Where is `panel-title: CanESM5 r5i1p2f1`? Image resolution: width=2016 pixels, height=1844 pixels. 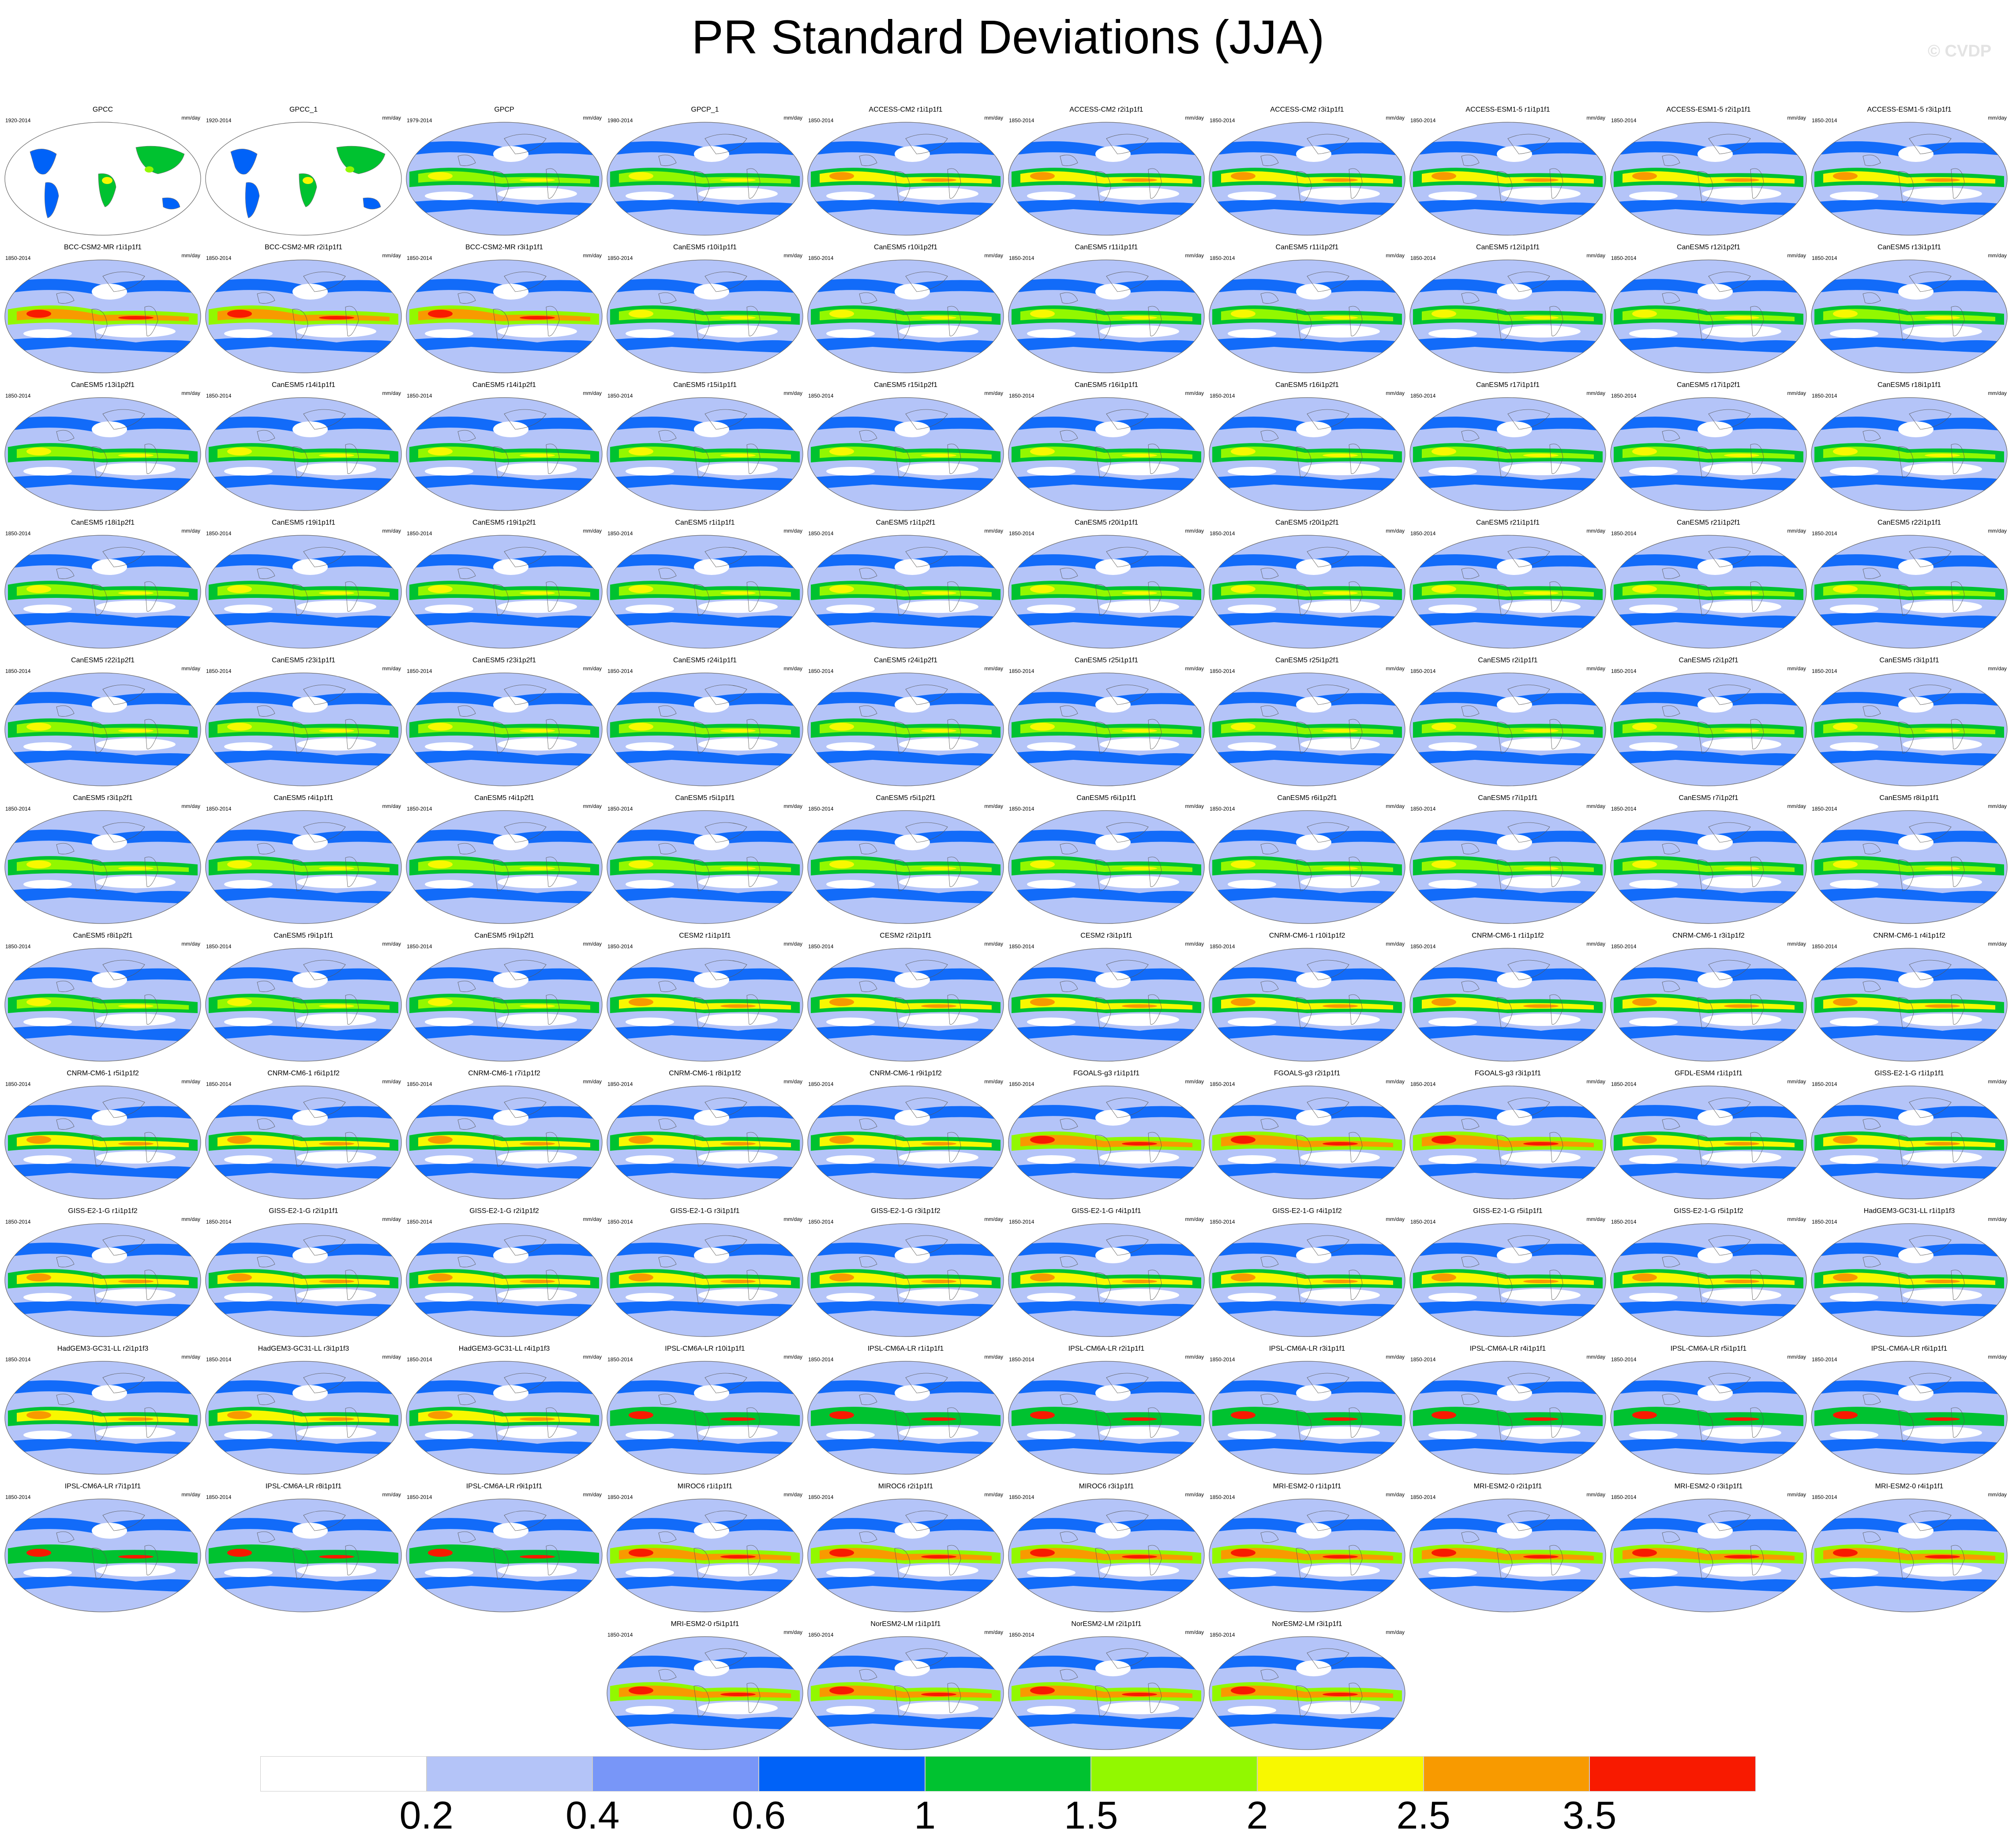
panel-title: CanESM5 r5i1p2f1 is located at coordinates (906, 798).